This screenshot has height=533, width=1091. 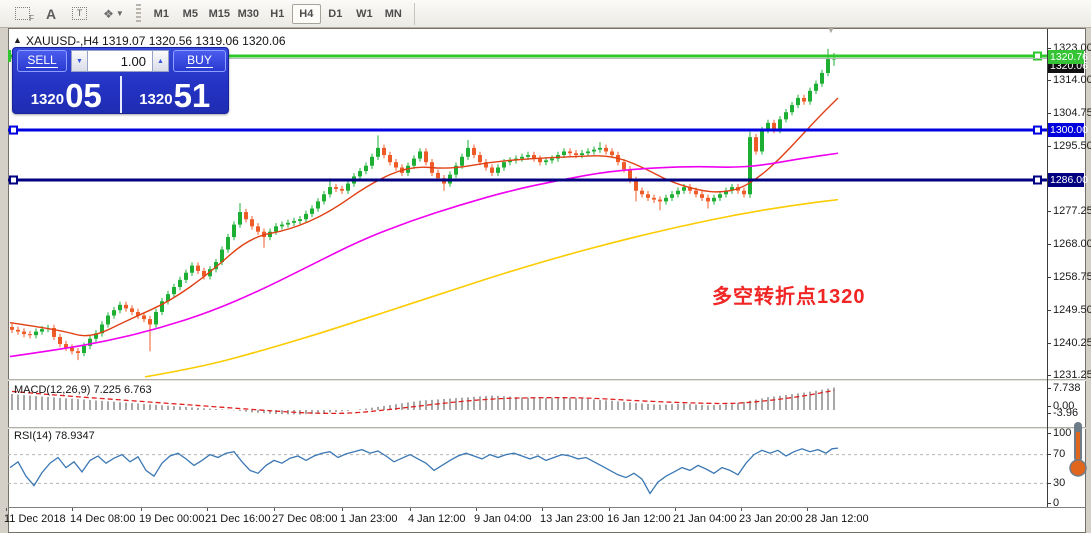 What do you see at coordinates (13, 180) in the screenshot?
I see `hline-handle-level-1286-left` at bounding box center [13, 180].